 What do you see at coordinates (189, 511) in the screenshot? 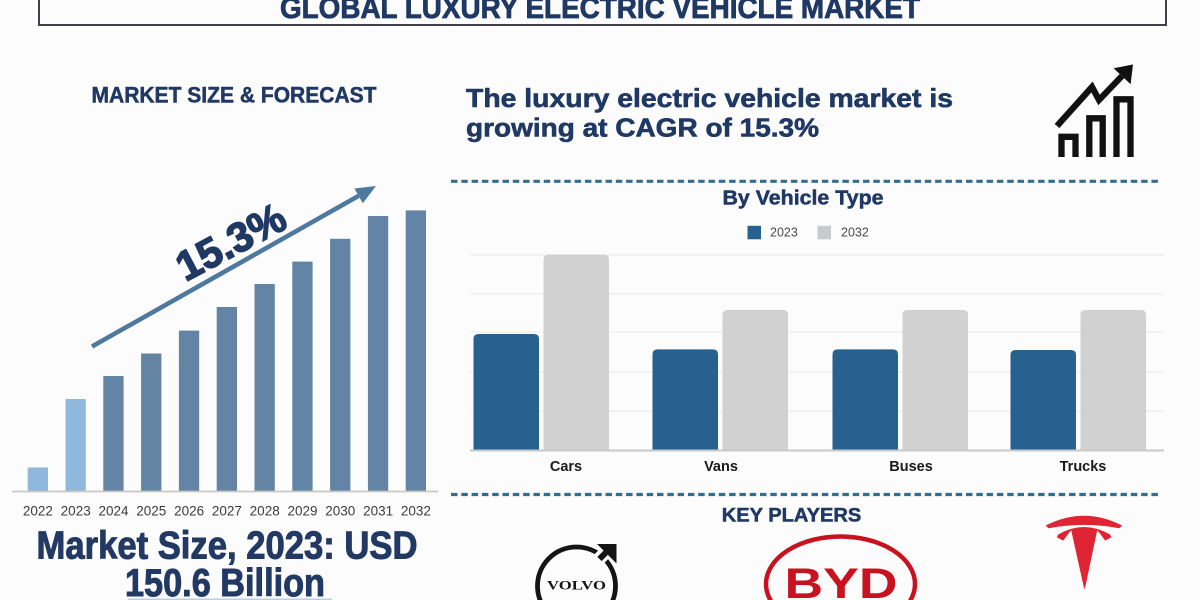
I see `svg-text: 2026` at bounding box center [189, 511].